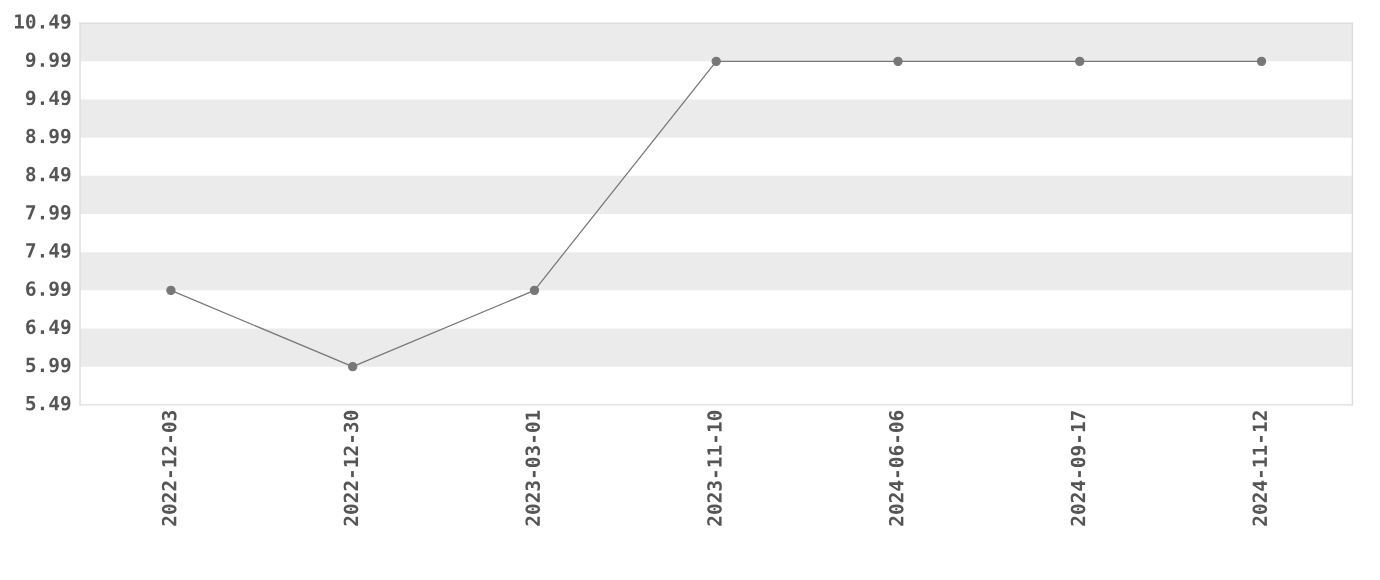 The width and height of the screenshot is (1380, 580). What do you see at coordinates (48, 98) in the screenshot?
I see `y-tick-label: 9.49` at bounding box center [48, 98].